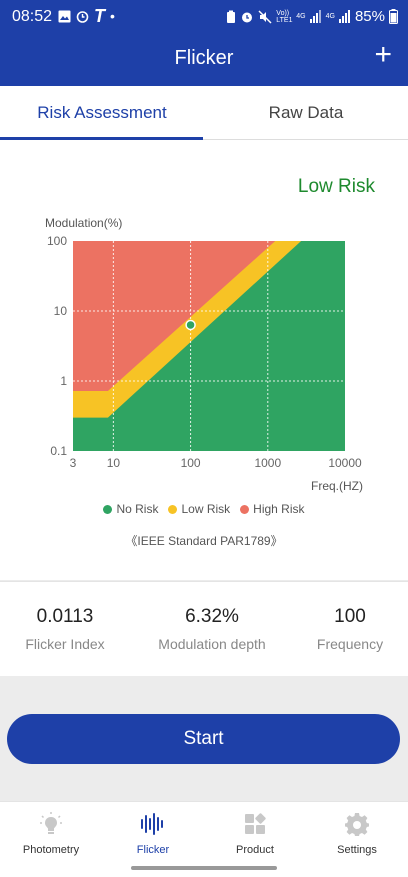 Image resolution: width=408 pixels, height=877 pixels. What do you see at coordinates (301, 16) in the screenshot?
I see `network-type-1: 4G` at bounding box center [301, 16].